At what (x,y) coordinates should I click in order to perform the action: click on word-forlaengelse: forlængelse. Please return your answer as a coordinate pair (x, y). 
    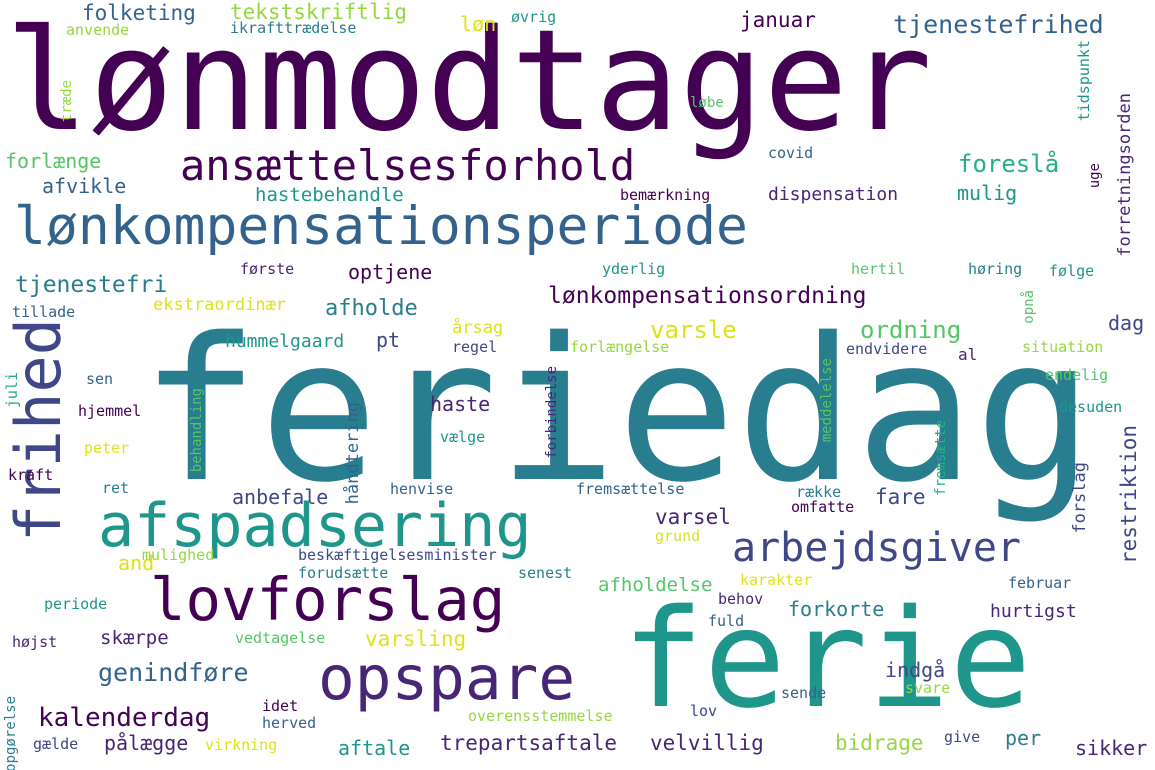
    Looking at the image, I should click on (620, 347).